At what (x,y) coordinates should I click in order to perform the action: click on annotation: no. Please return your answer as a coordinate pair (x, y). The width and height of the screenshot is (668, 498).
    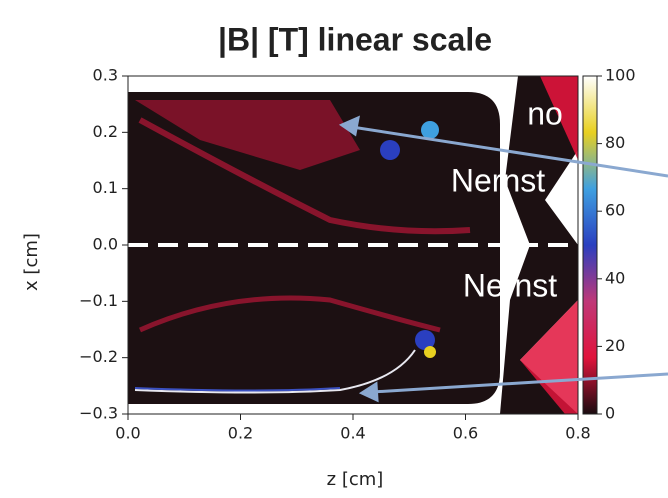
    Looking at the image, I should click on (545, 113).